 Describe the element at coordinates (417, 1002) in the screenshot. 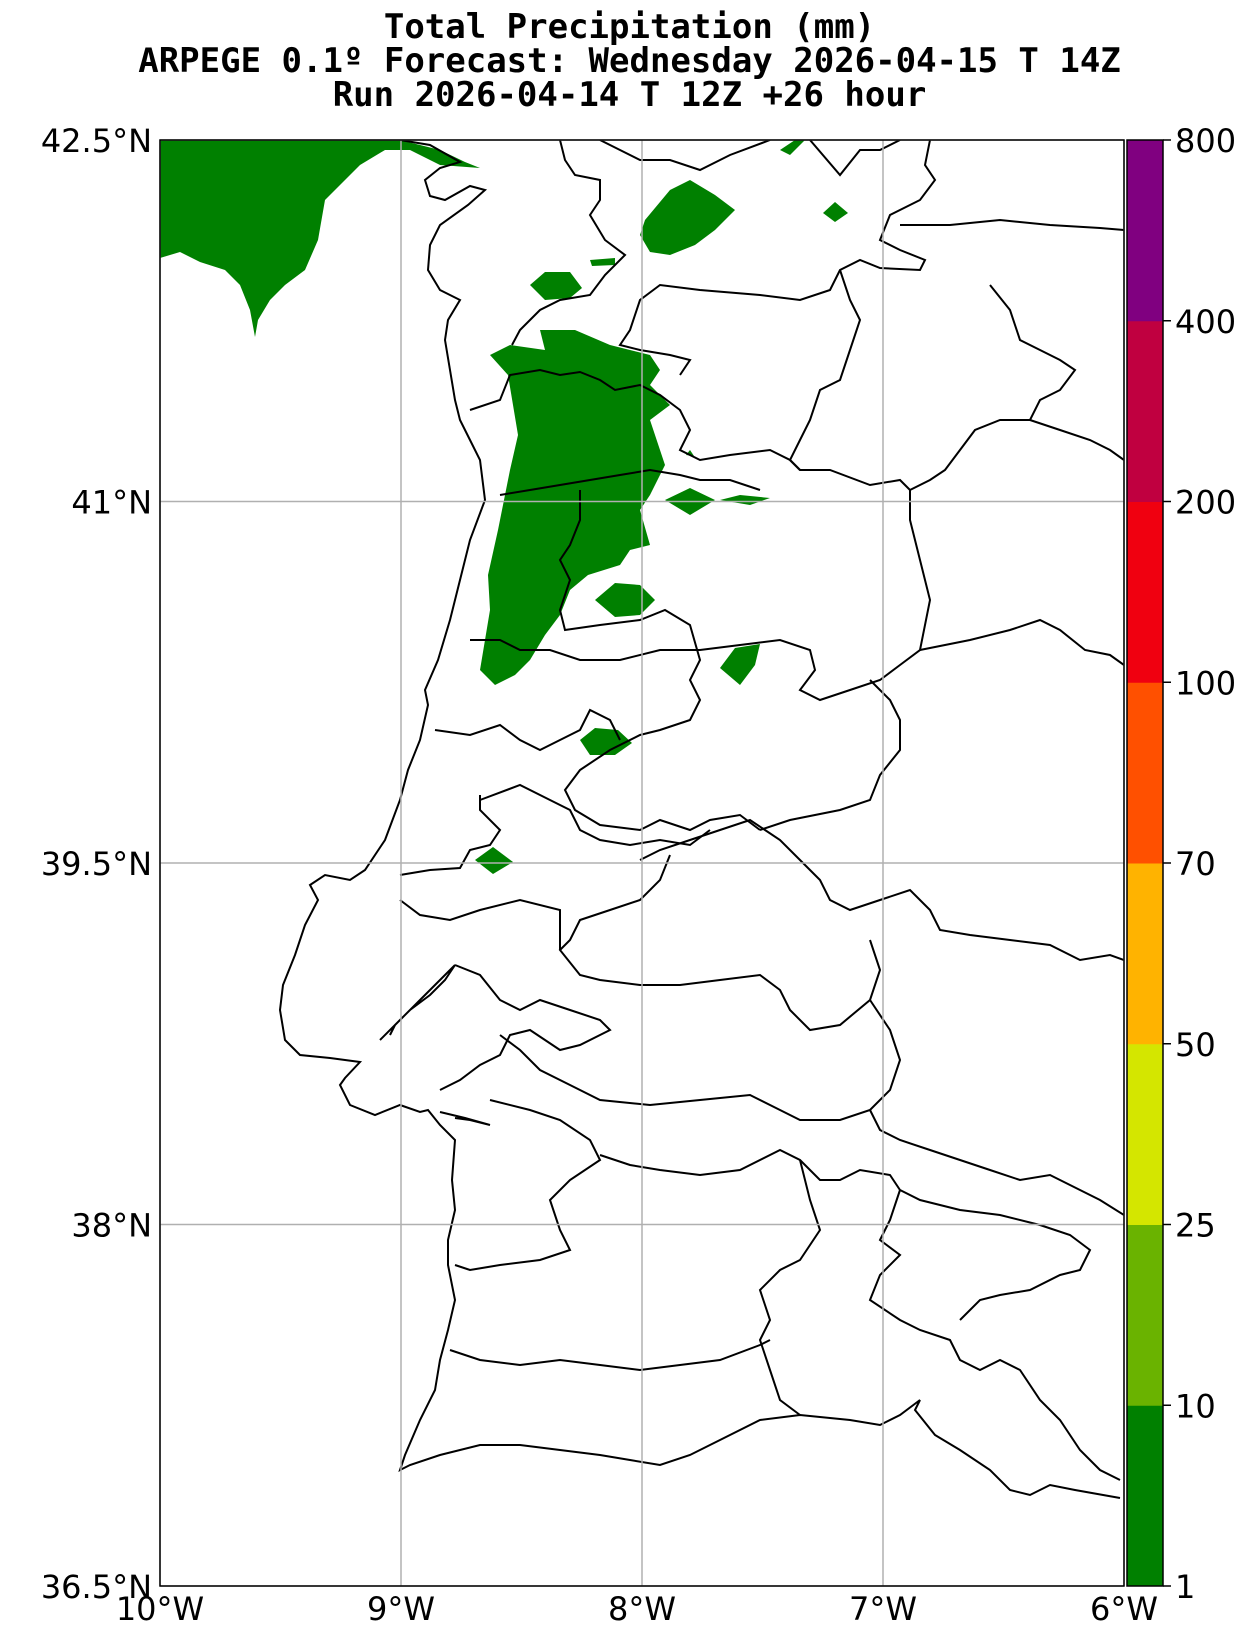

I see `estuary-tagus` at that location.